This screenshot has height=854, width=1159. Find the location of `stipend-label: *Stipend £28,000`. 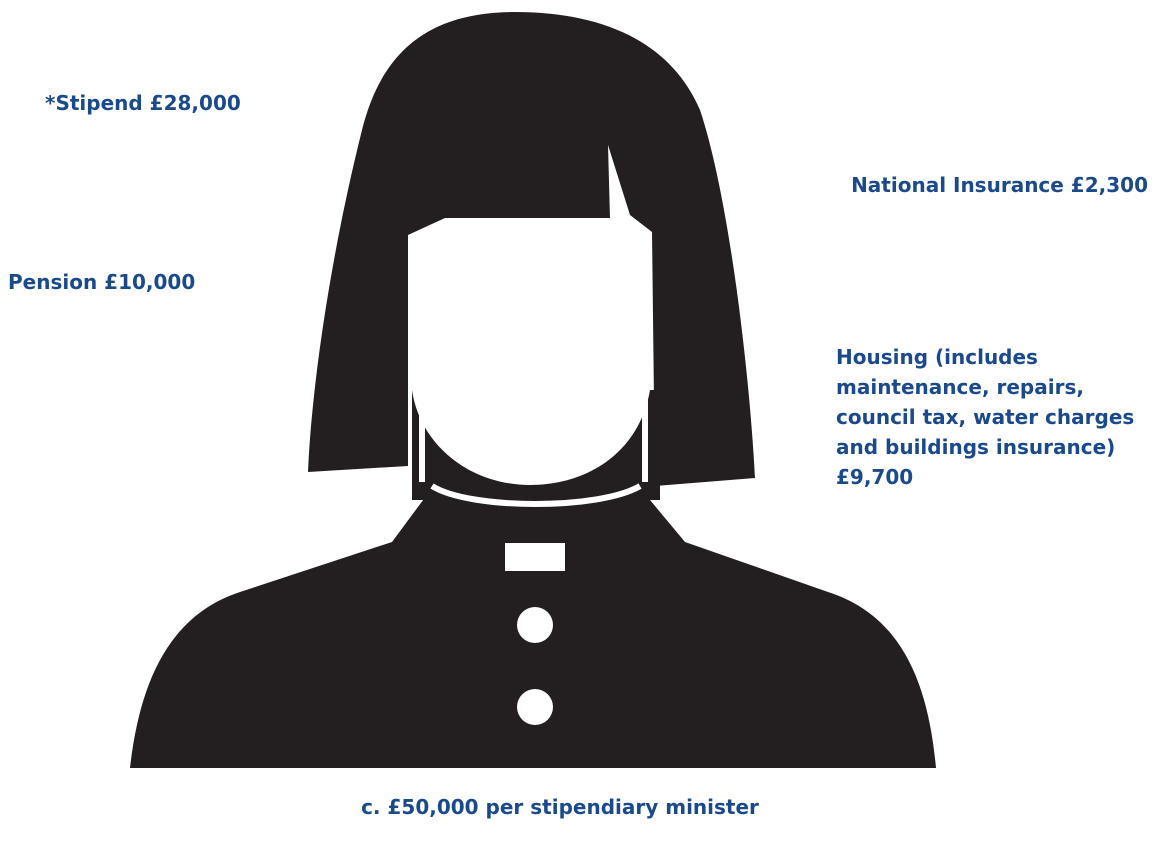

stipend-label: *Stipend £28,000 is located at coordinates (143, 103).